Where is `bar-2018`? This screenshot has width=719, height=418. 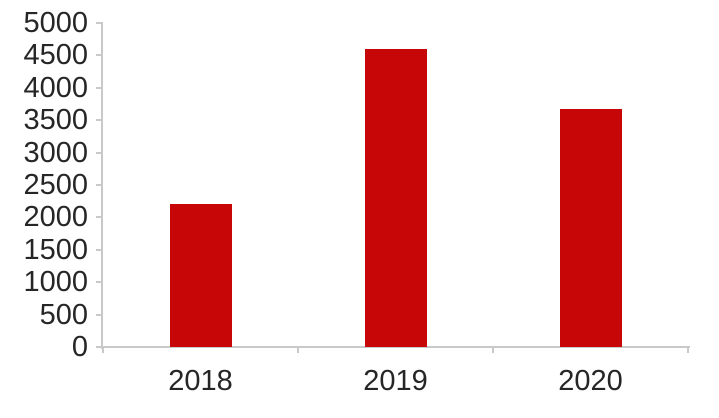 bar-2018 is located at coordinates (200, 275).